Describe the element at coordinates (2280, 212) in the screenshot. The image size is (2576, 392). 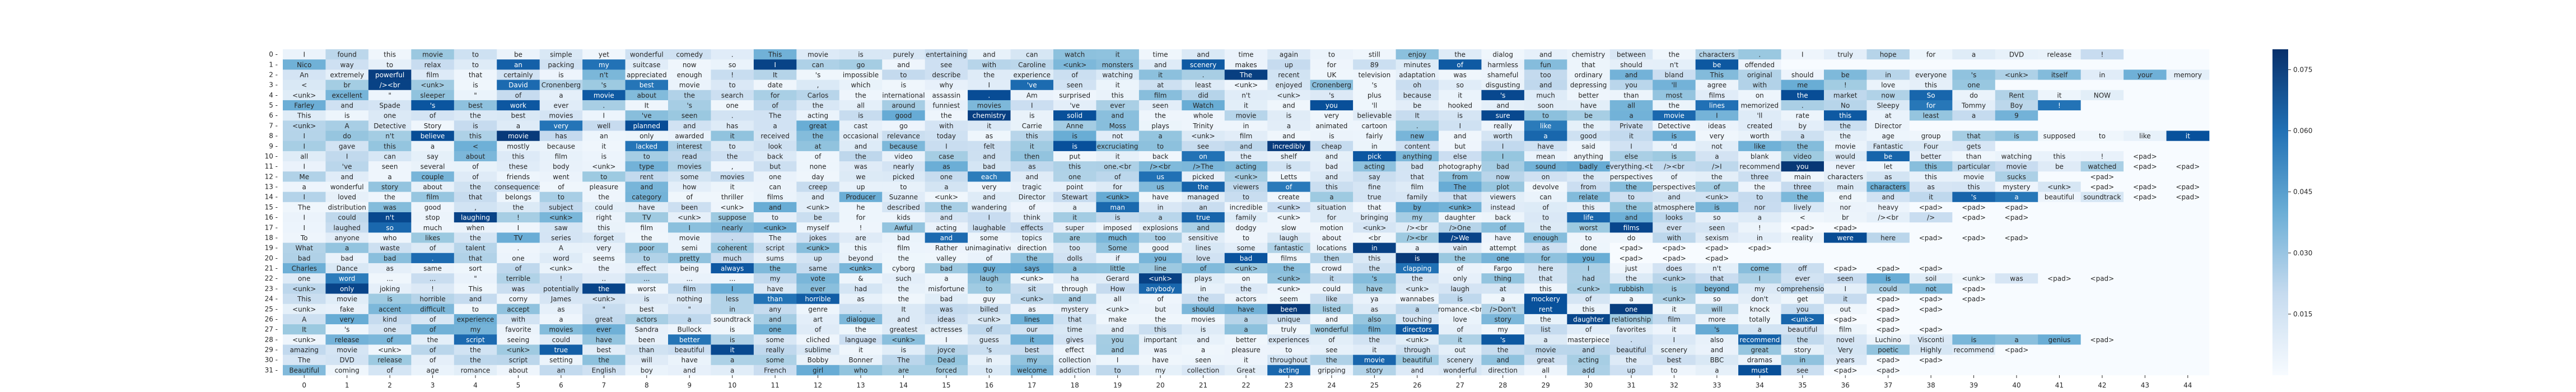
I see `colorbar-gradient` at that location.